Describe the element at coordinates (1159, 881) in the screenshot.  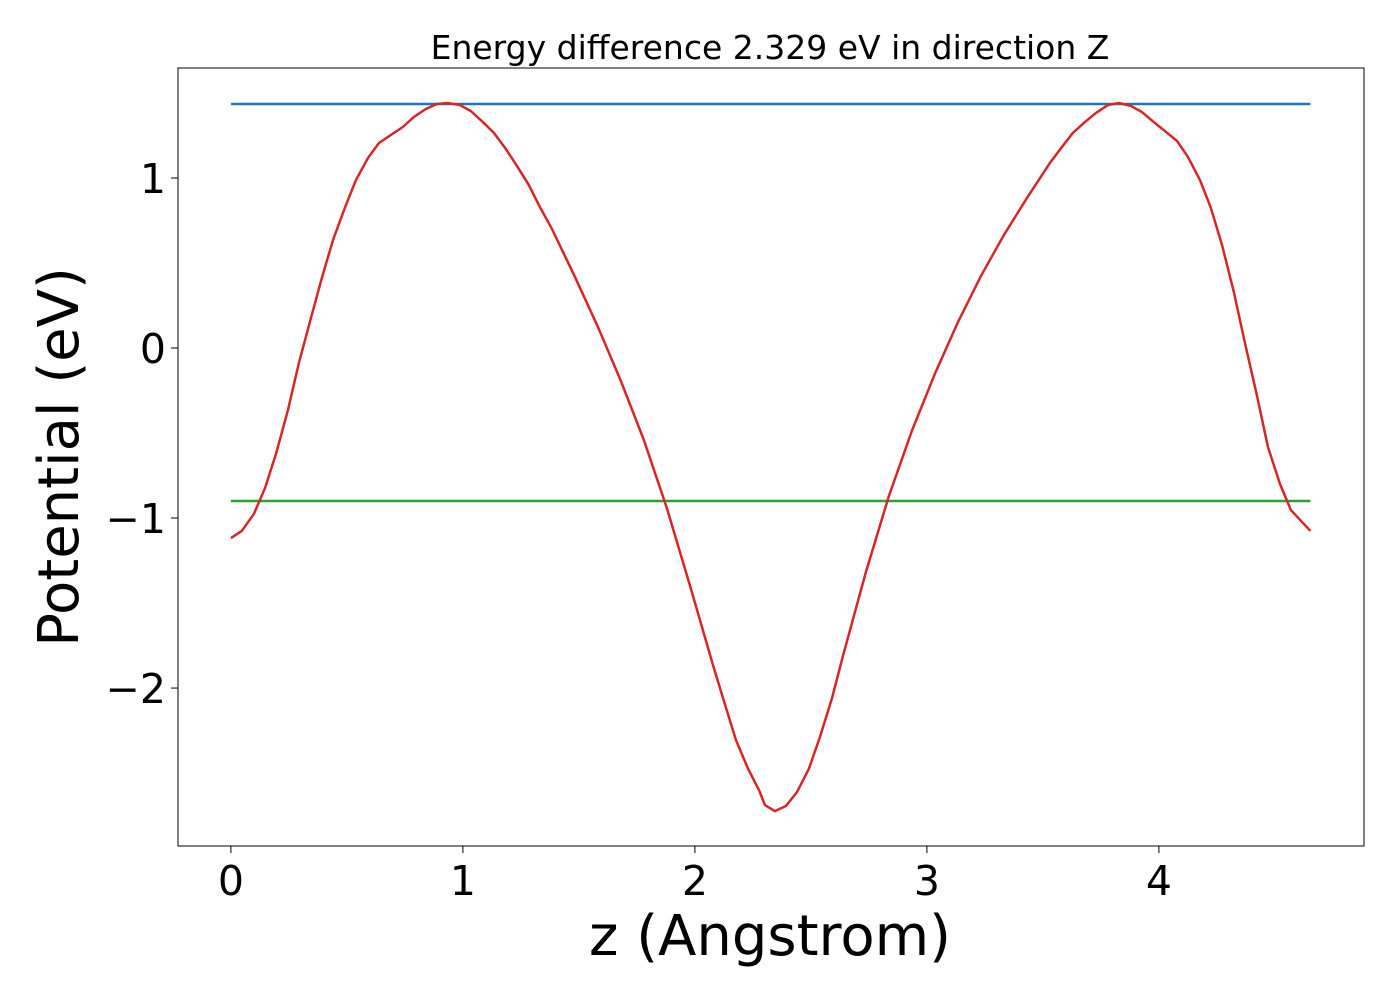
I see `x-tick-label: 4` at that location.